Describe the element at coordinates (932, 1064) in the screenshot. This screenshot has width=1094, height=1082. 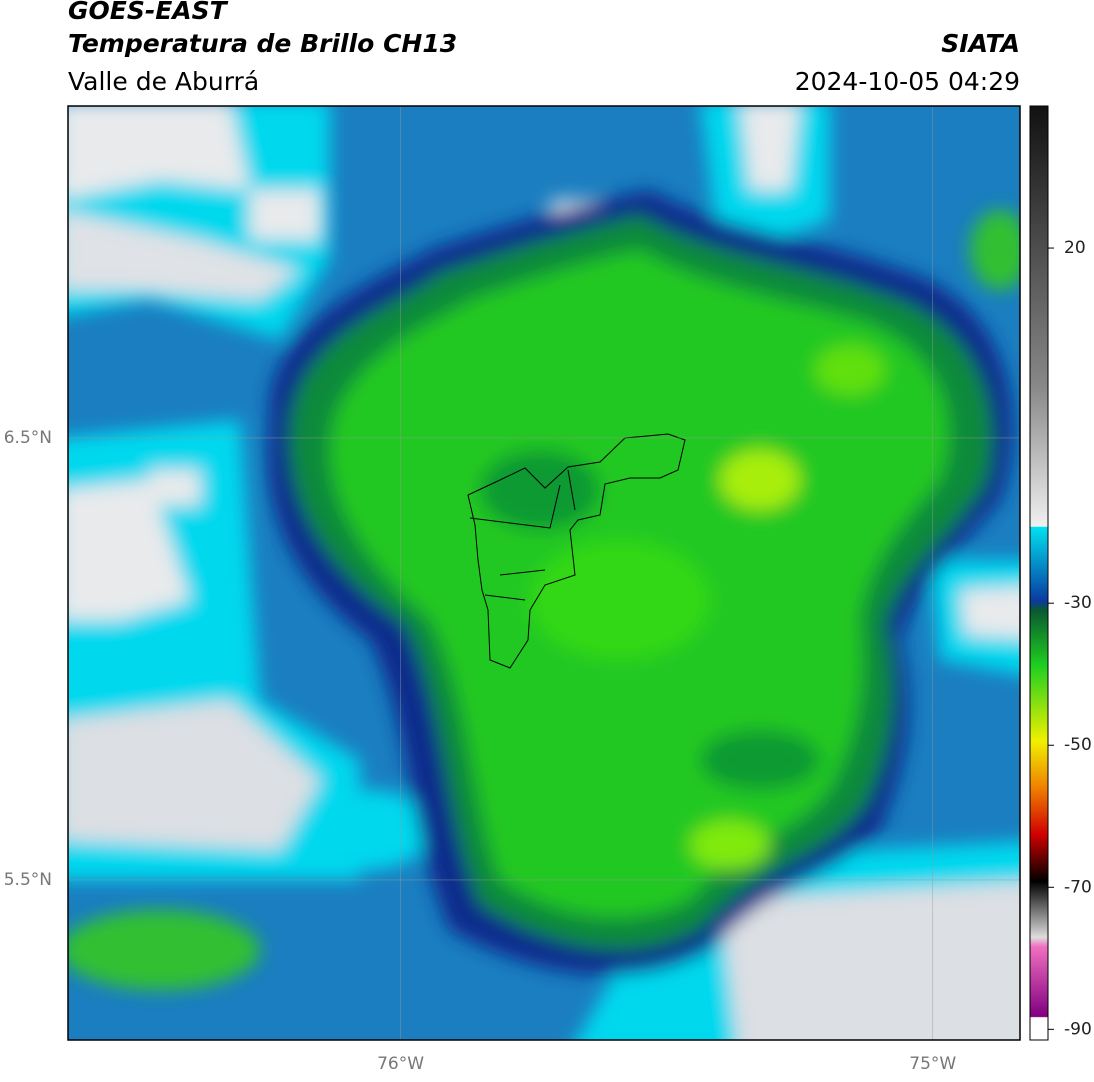
I see `x-tick-label: 75°W` at that location.